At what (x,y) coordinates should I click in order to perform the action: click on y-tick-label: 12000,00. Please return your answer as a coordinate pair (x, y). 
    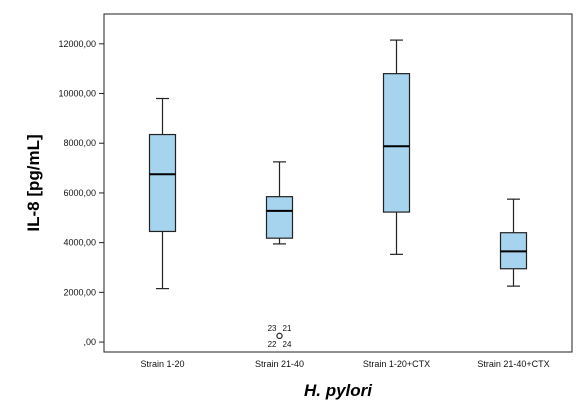
    Looking at the image, I should click on (77, 44).